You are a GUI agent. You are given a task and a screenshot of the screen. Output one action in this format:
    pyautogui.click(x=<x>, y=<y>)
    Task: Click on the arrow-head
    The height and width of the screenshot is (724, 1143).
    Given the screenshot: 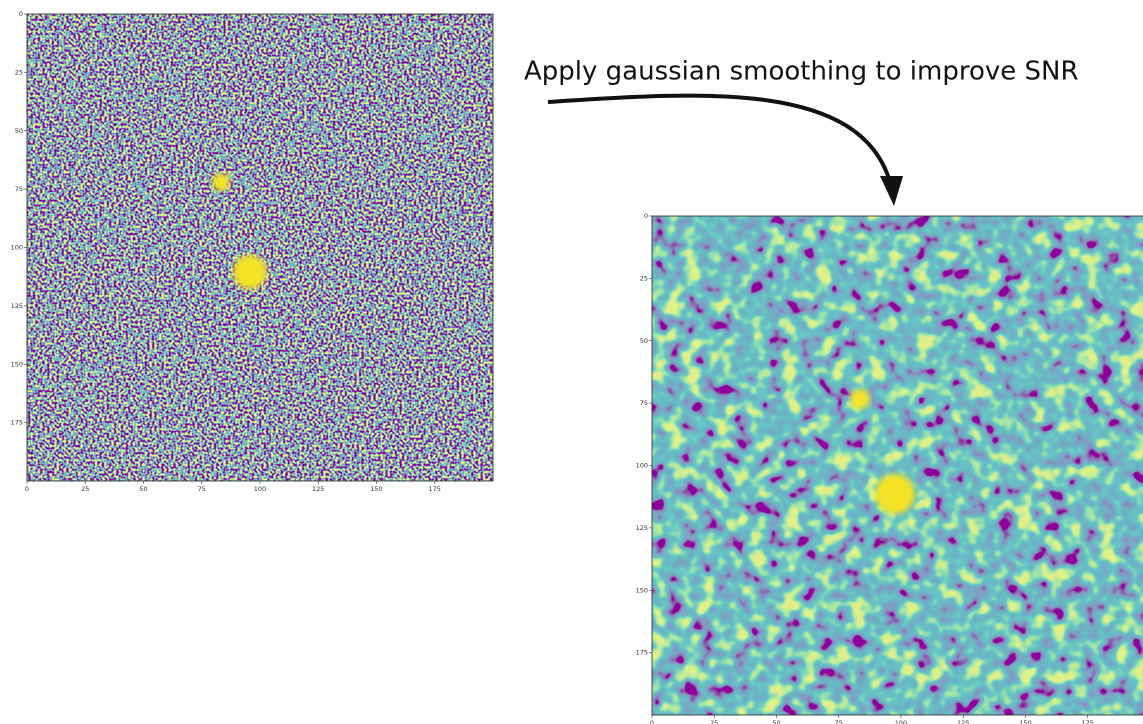 What is the action you would take?
    pyautogui.click(x=891, y=191)
    